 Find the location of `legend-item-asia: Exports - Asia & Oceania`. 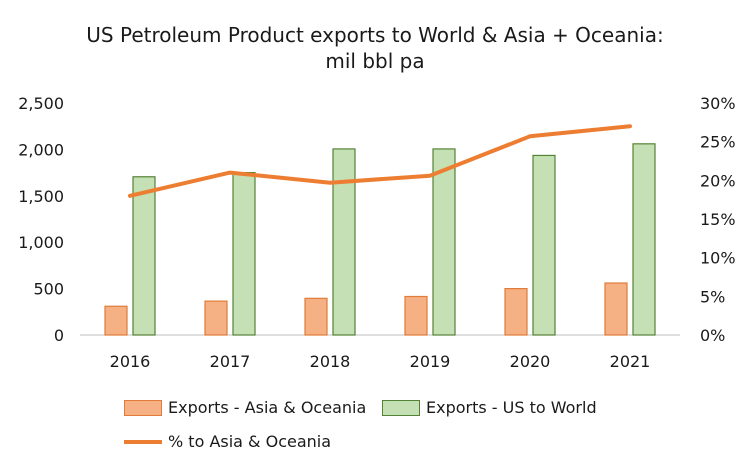

legend-item-asia: Exports - Asia & Oceania is located at coordinates (245, 407).